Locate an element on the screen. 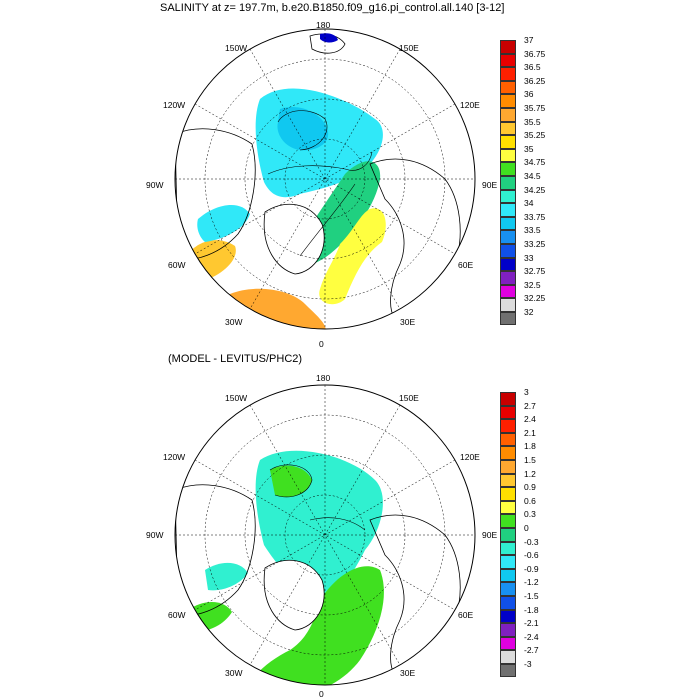  colorbar-label: -0.3 is located at coordinates (531, 541).